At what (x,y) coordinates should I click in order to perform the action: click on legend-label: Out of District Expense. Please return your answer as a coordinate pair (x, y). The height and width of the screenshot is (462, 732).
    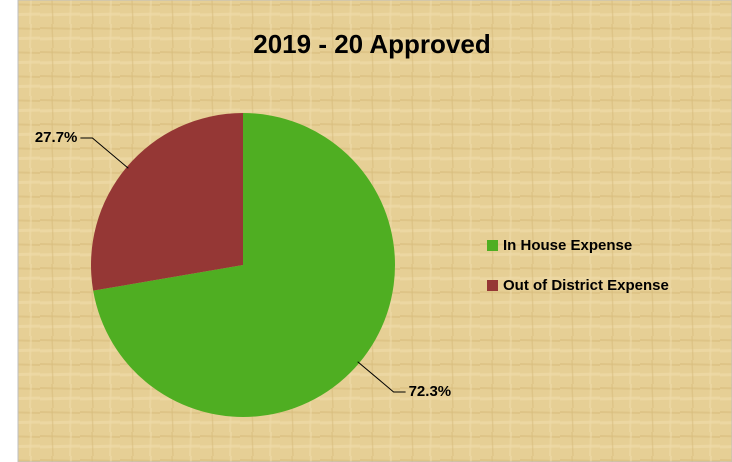
    Looking at the image, I should click on (586, 285).